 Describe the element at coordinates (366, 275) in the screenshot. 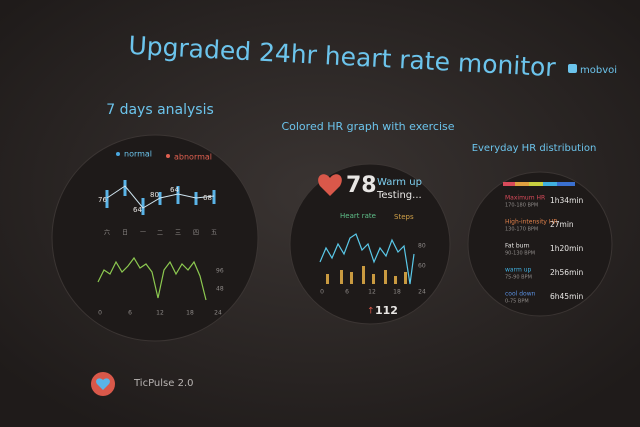

I see `step-bars` at that location.